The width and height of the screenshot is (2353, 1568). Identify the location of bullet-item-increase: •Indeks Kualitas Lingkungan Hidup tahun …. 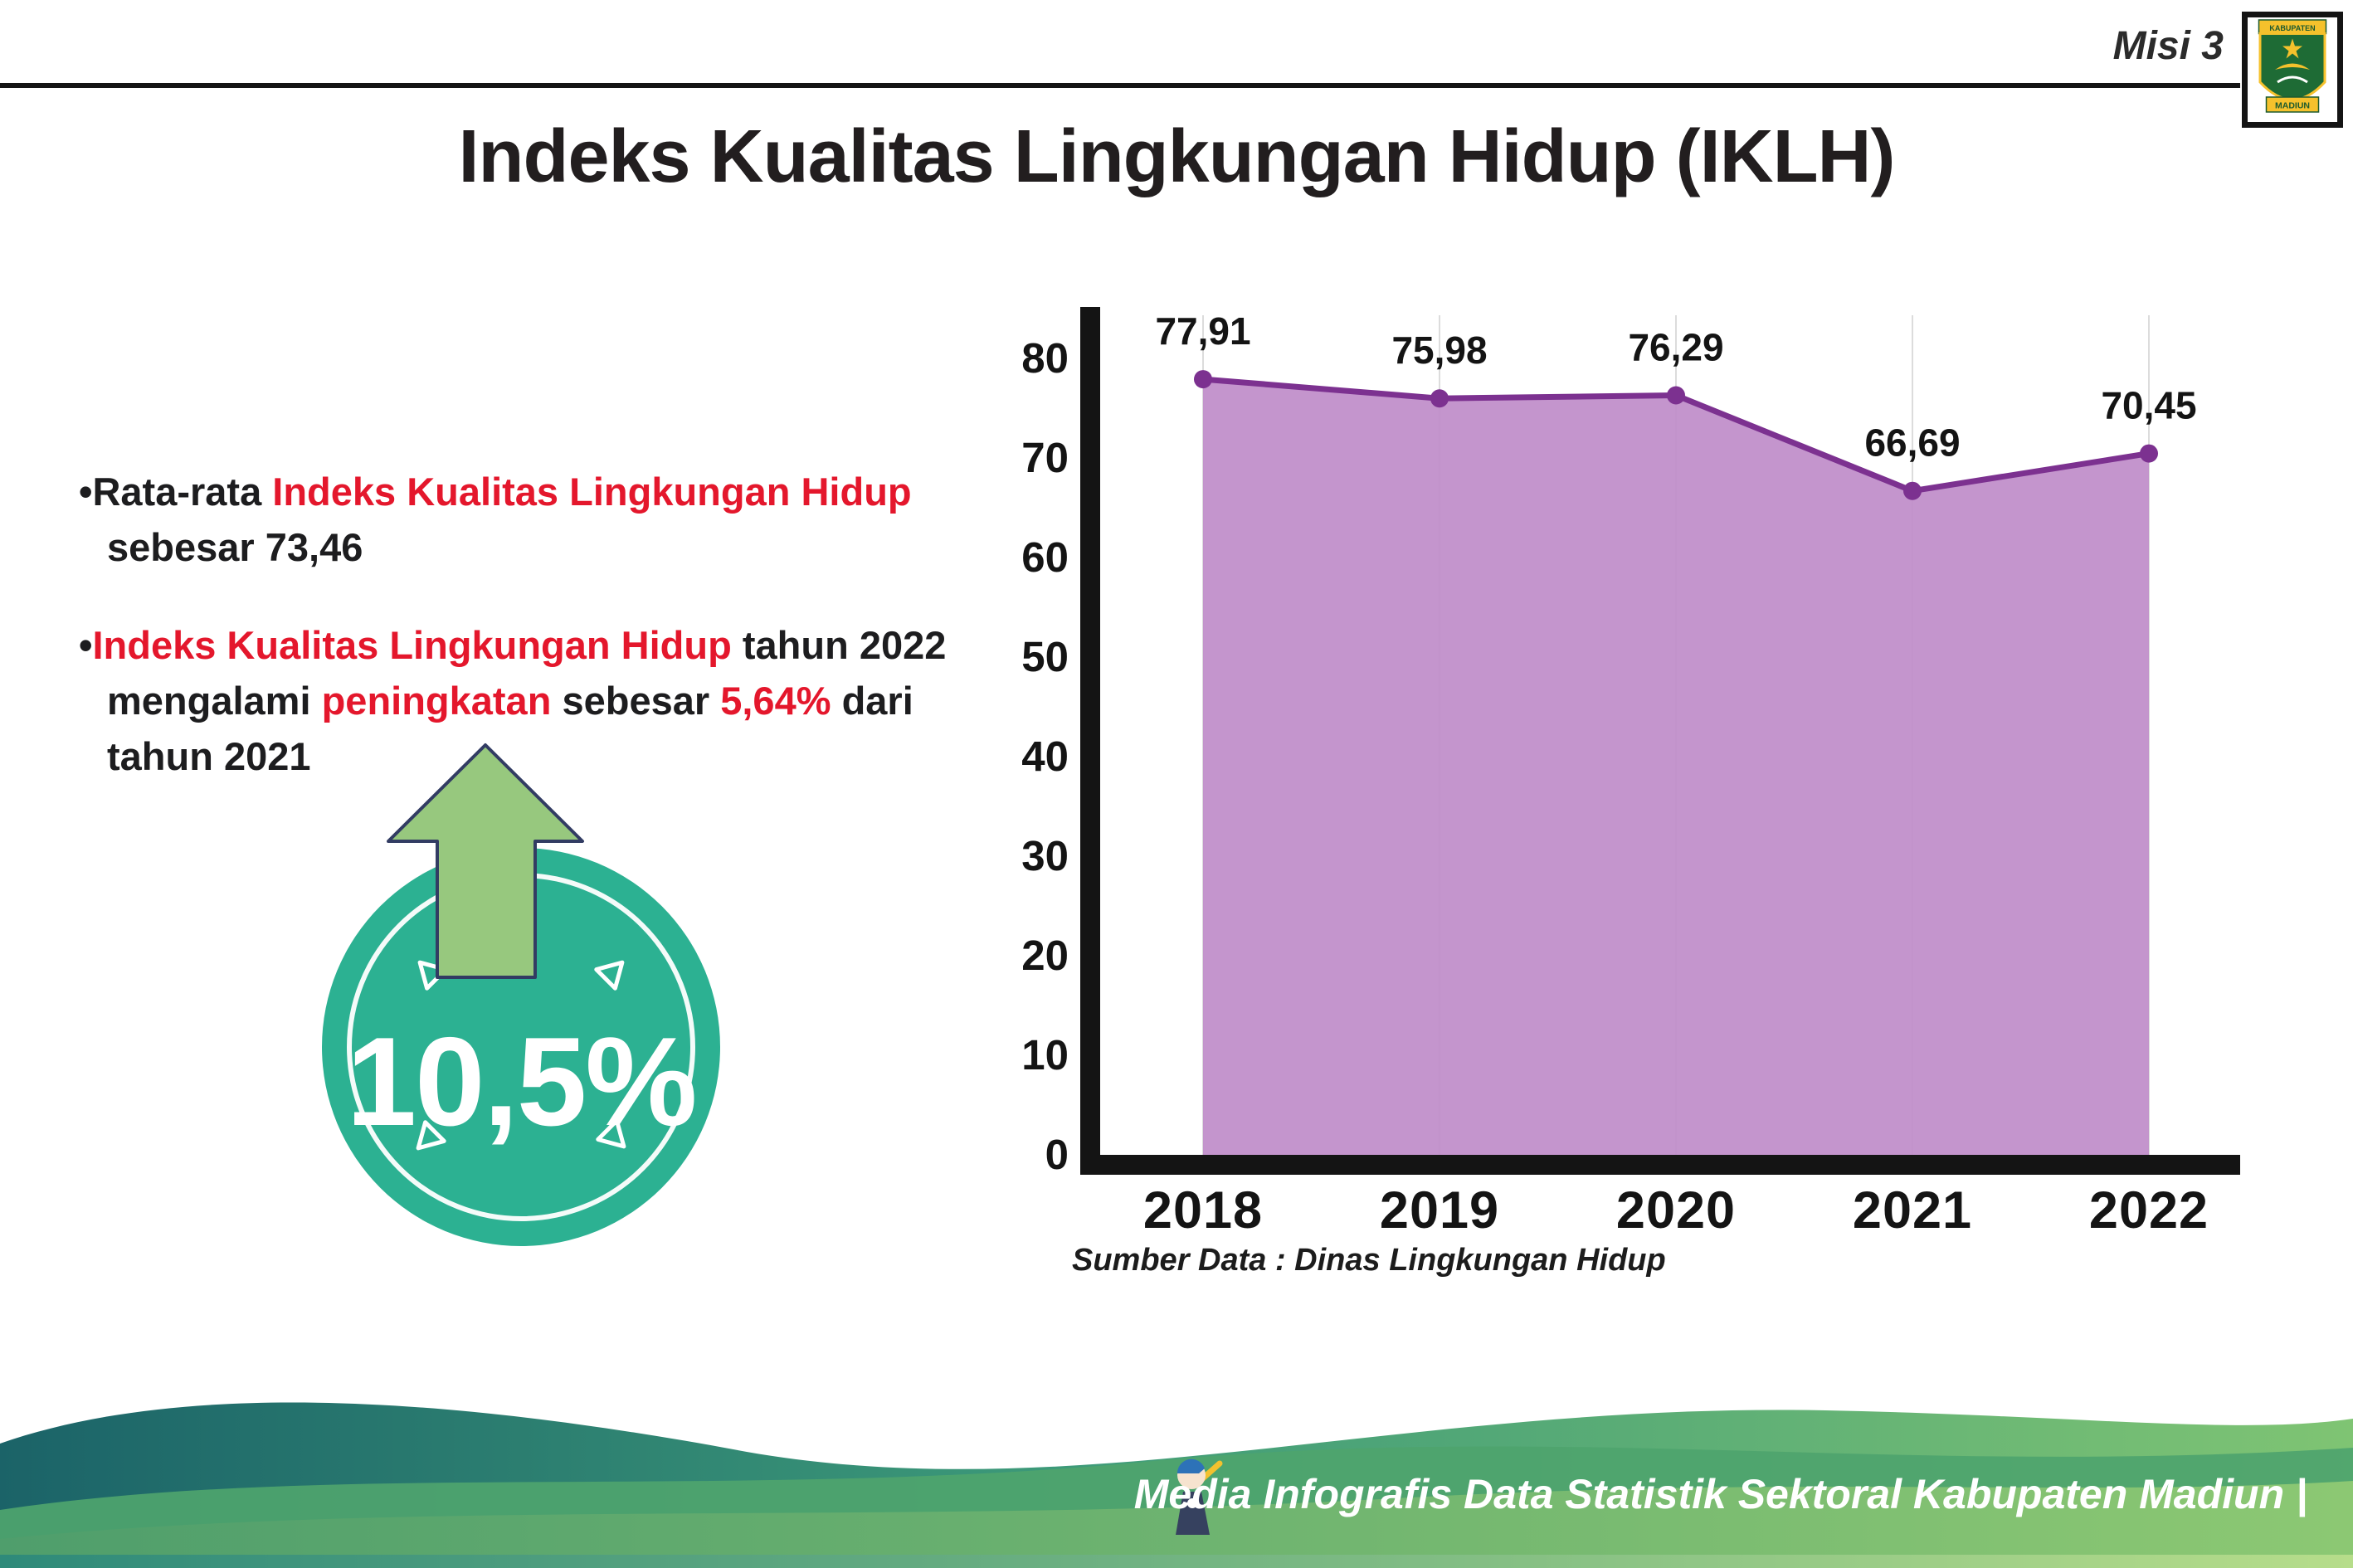
(529, 701).